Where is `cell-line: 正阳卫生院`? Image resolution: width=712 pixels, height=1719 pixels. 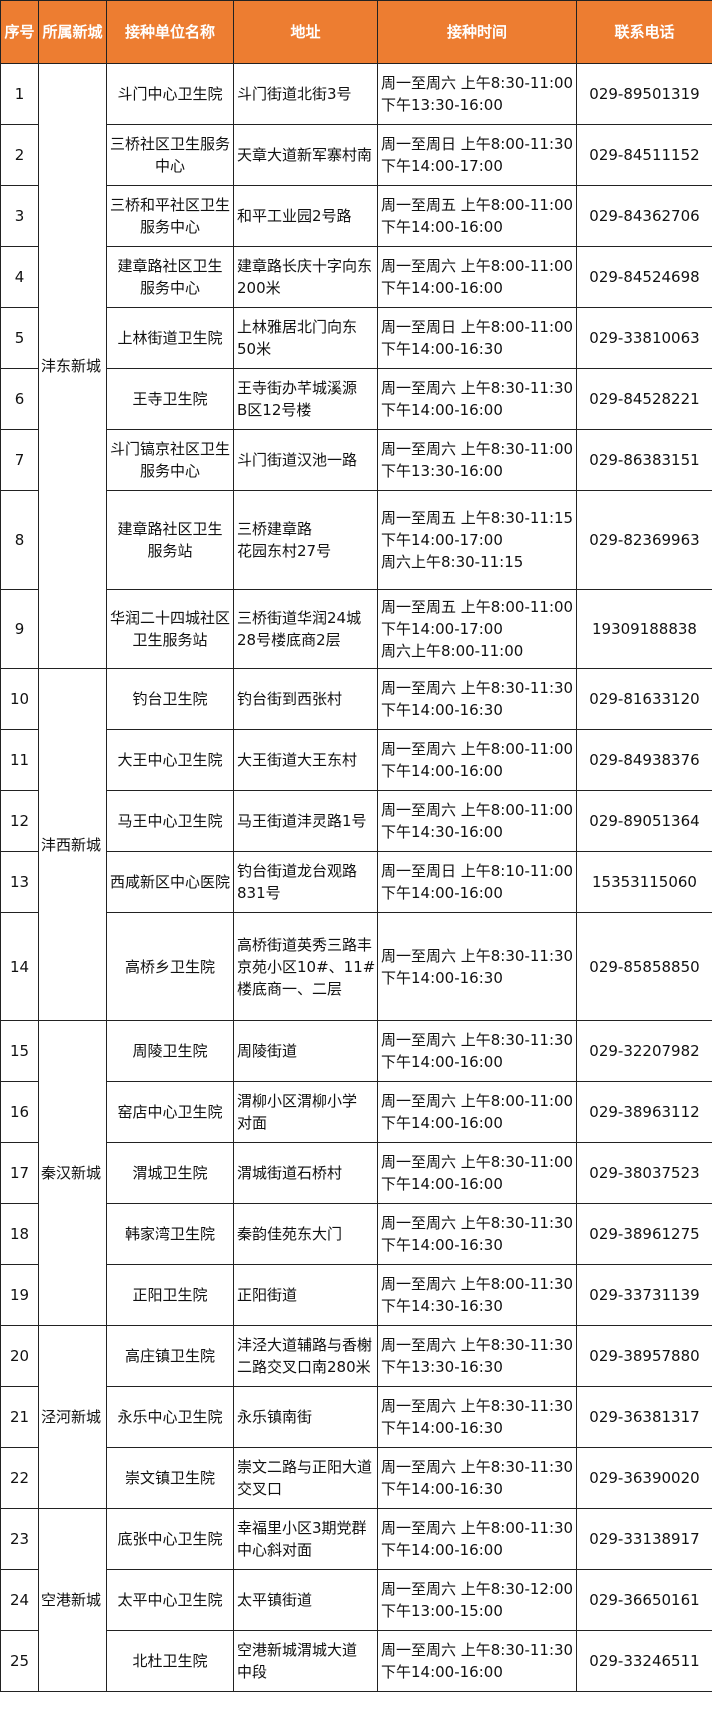 cell-line: 正阳卫生院 is located at coordinates (170, 1295).